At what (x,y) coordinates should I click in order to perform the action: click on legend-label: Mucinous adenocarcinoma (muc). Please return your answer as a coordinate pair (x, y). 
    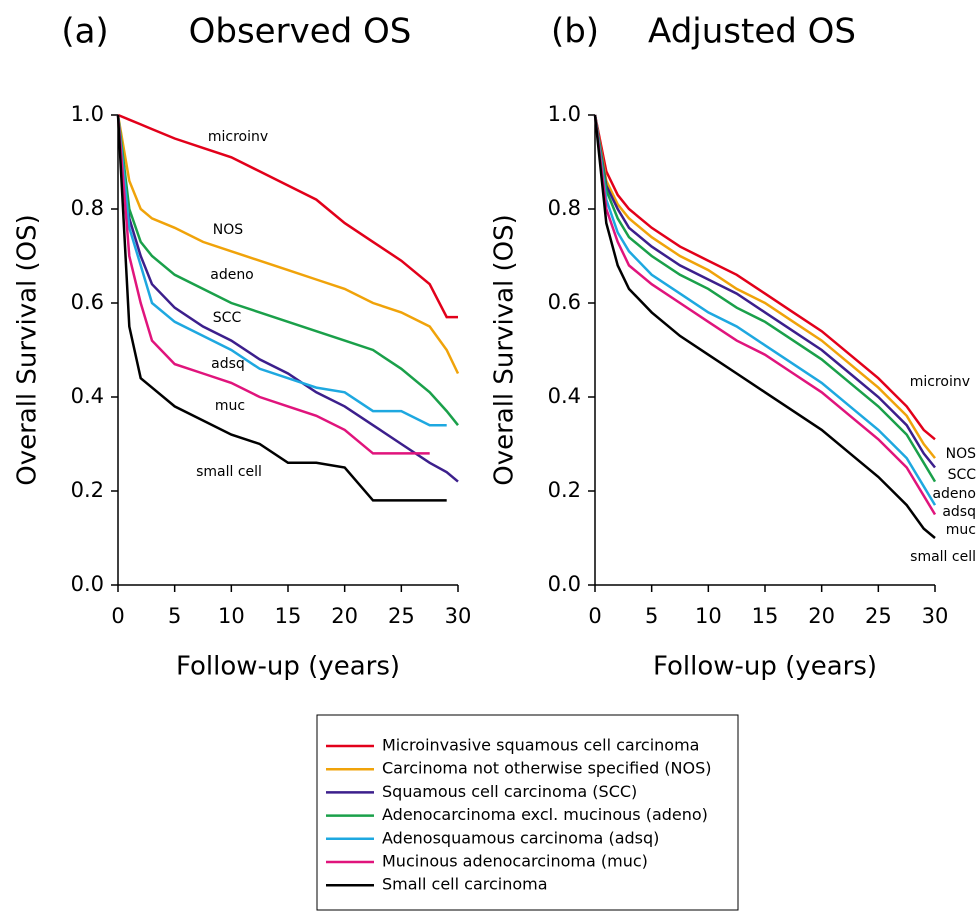
    Looking at the image, I should click on (515, 861).